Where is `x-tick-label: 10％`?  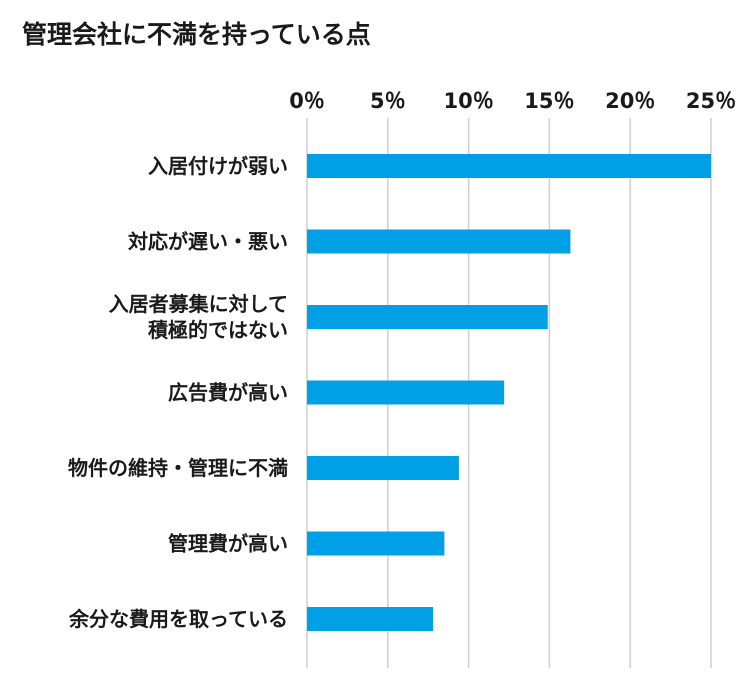
x-tick-label: 10％ is located at coordinates (468, 101).